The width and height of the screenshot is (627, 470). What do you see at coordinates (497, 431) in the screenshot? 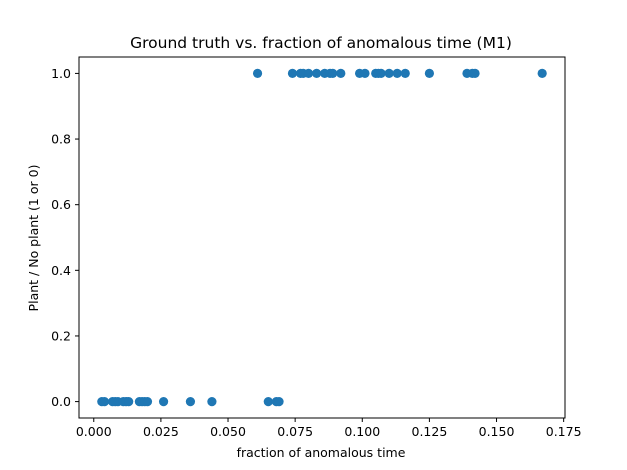
I see `x-tick-label: 0.150` at bounding box center [497, 431].